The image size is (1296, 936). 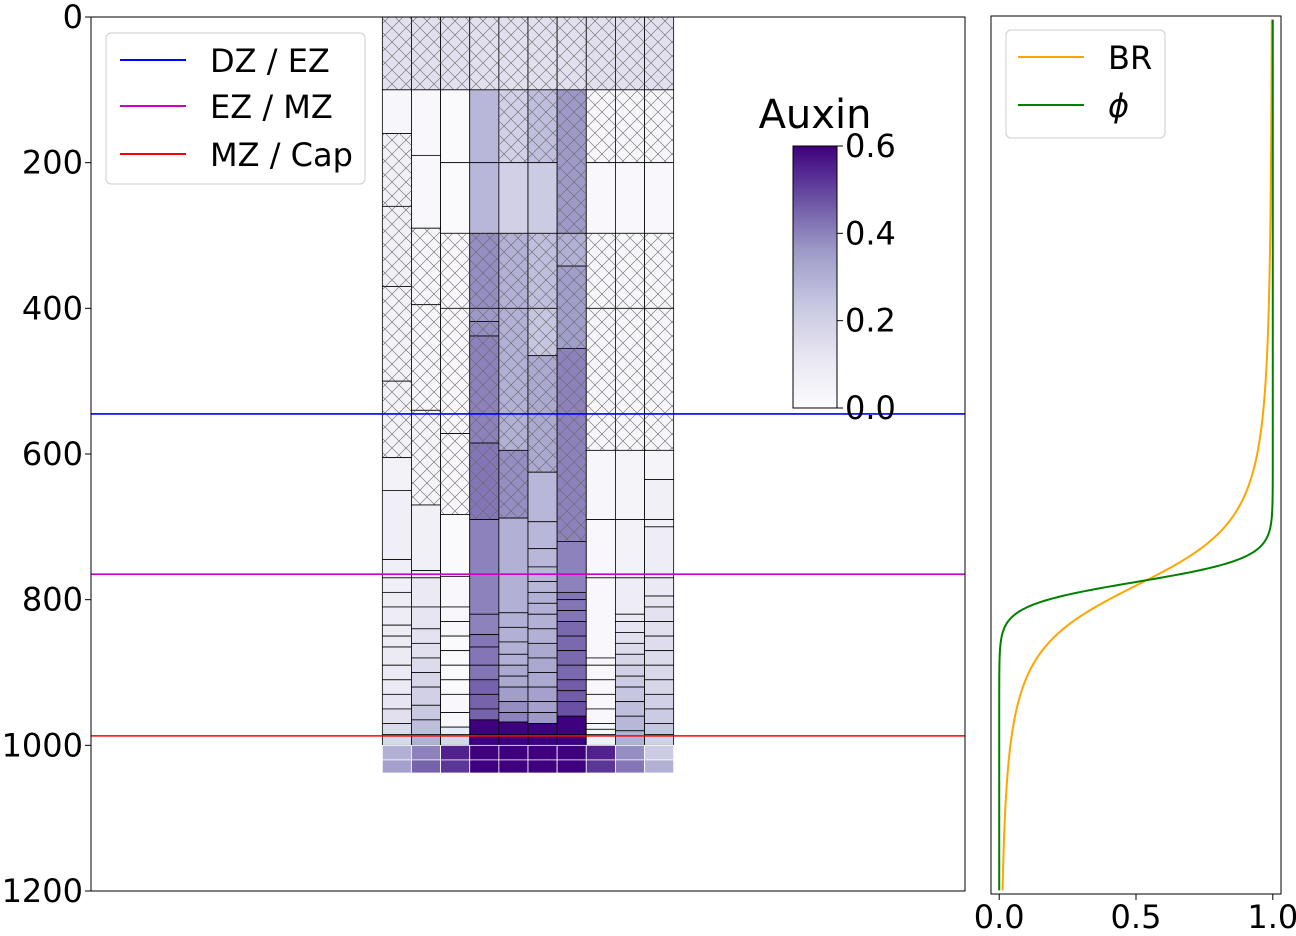 I want to click on colorbar-tick-label: 0.0, so click(x=870, y=408).